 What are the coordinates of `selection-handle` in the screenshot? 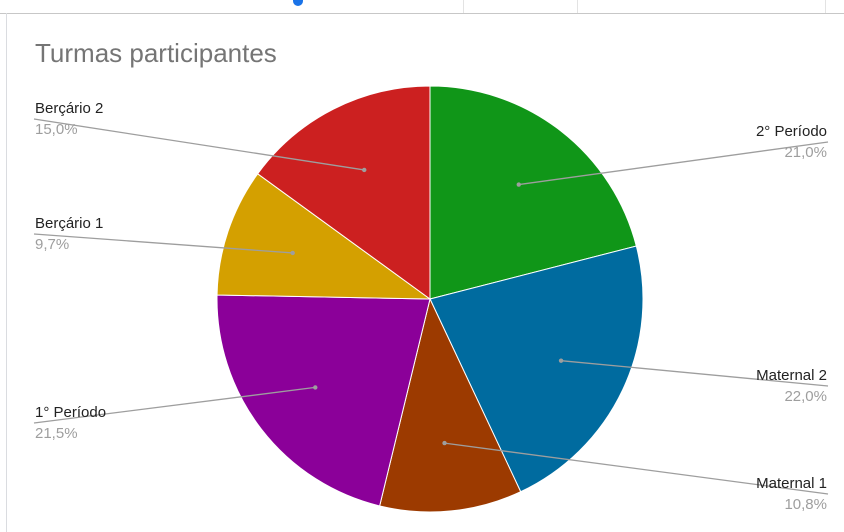 It's located at (298, 3).